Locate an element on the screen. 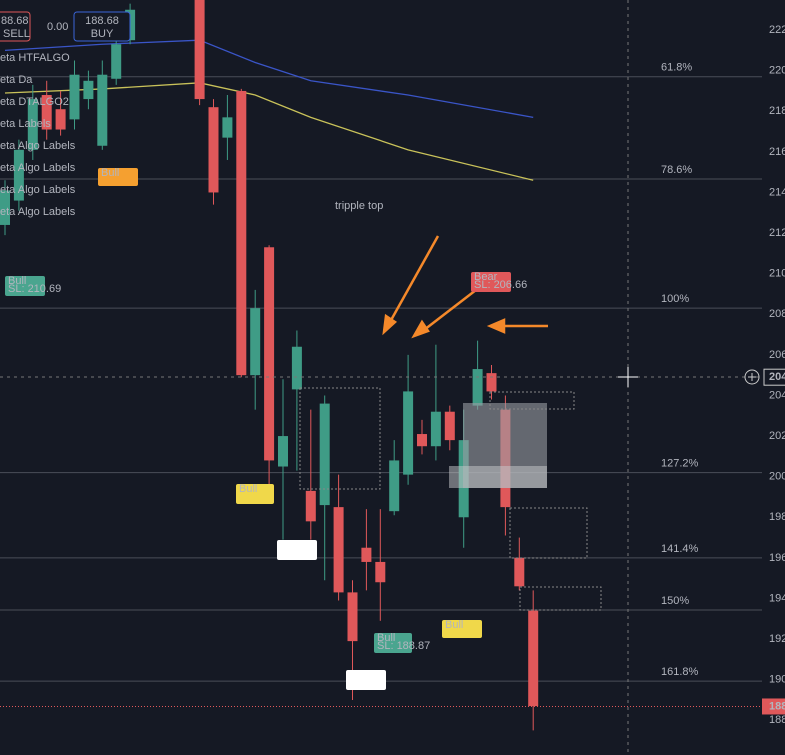  signal-text: SL: 206.66 is located at coordinates (500, 285).